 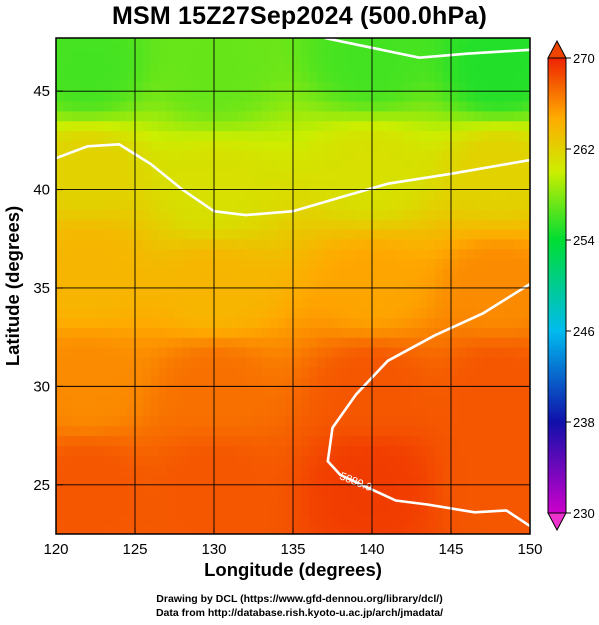 I want to click on y-tick-label: 40, so click(x=41, y=190).